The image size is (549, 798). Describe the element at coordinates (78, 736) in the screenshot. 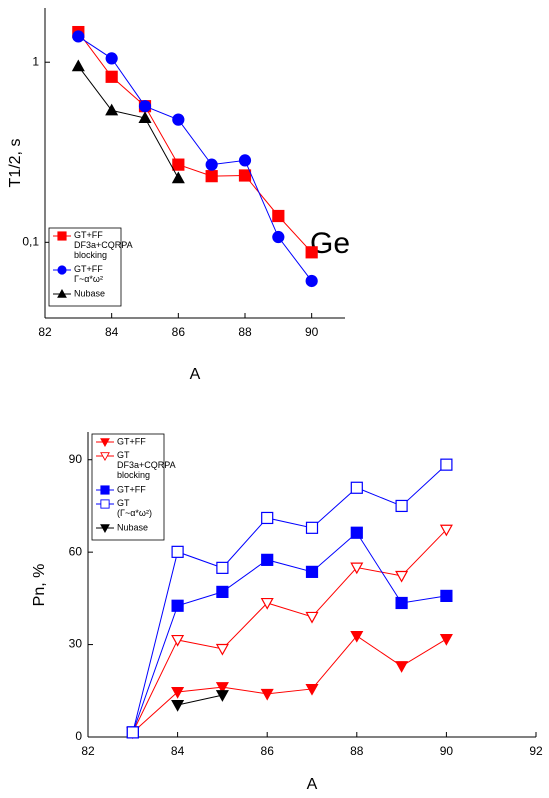

I see `y-tick-label: 0` at that location.